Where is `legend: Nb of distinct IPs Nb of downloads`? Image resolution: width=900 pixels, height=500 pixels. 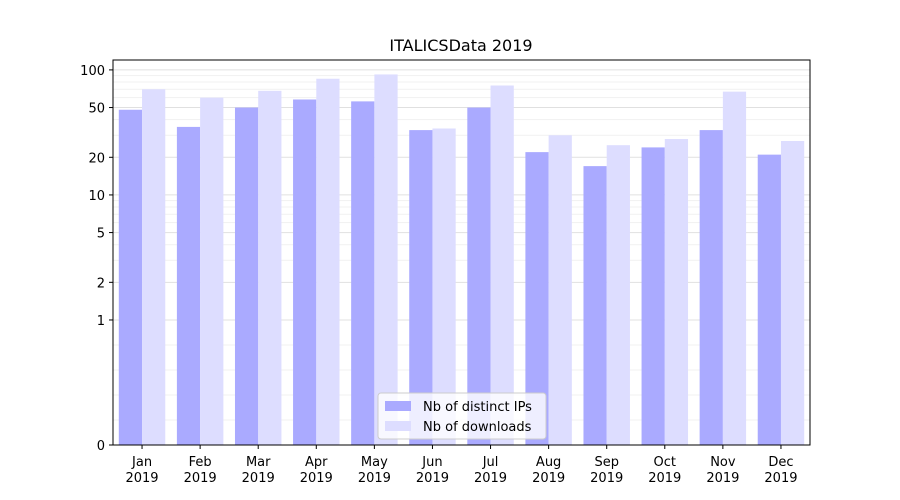
legend: Nb of distinct IPs Nb of downloads is located at coordinates (462, 416).